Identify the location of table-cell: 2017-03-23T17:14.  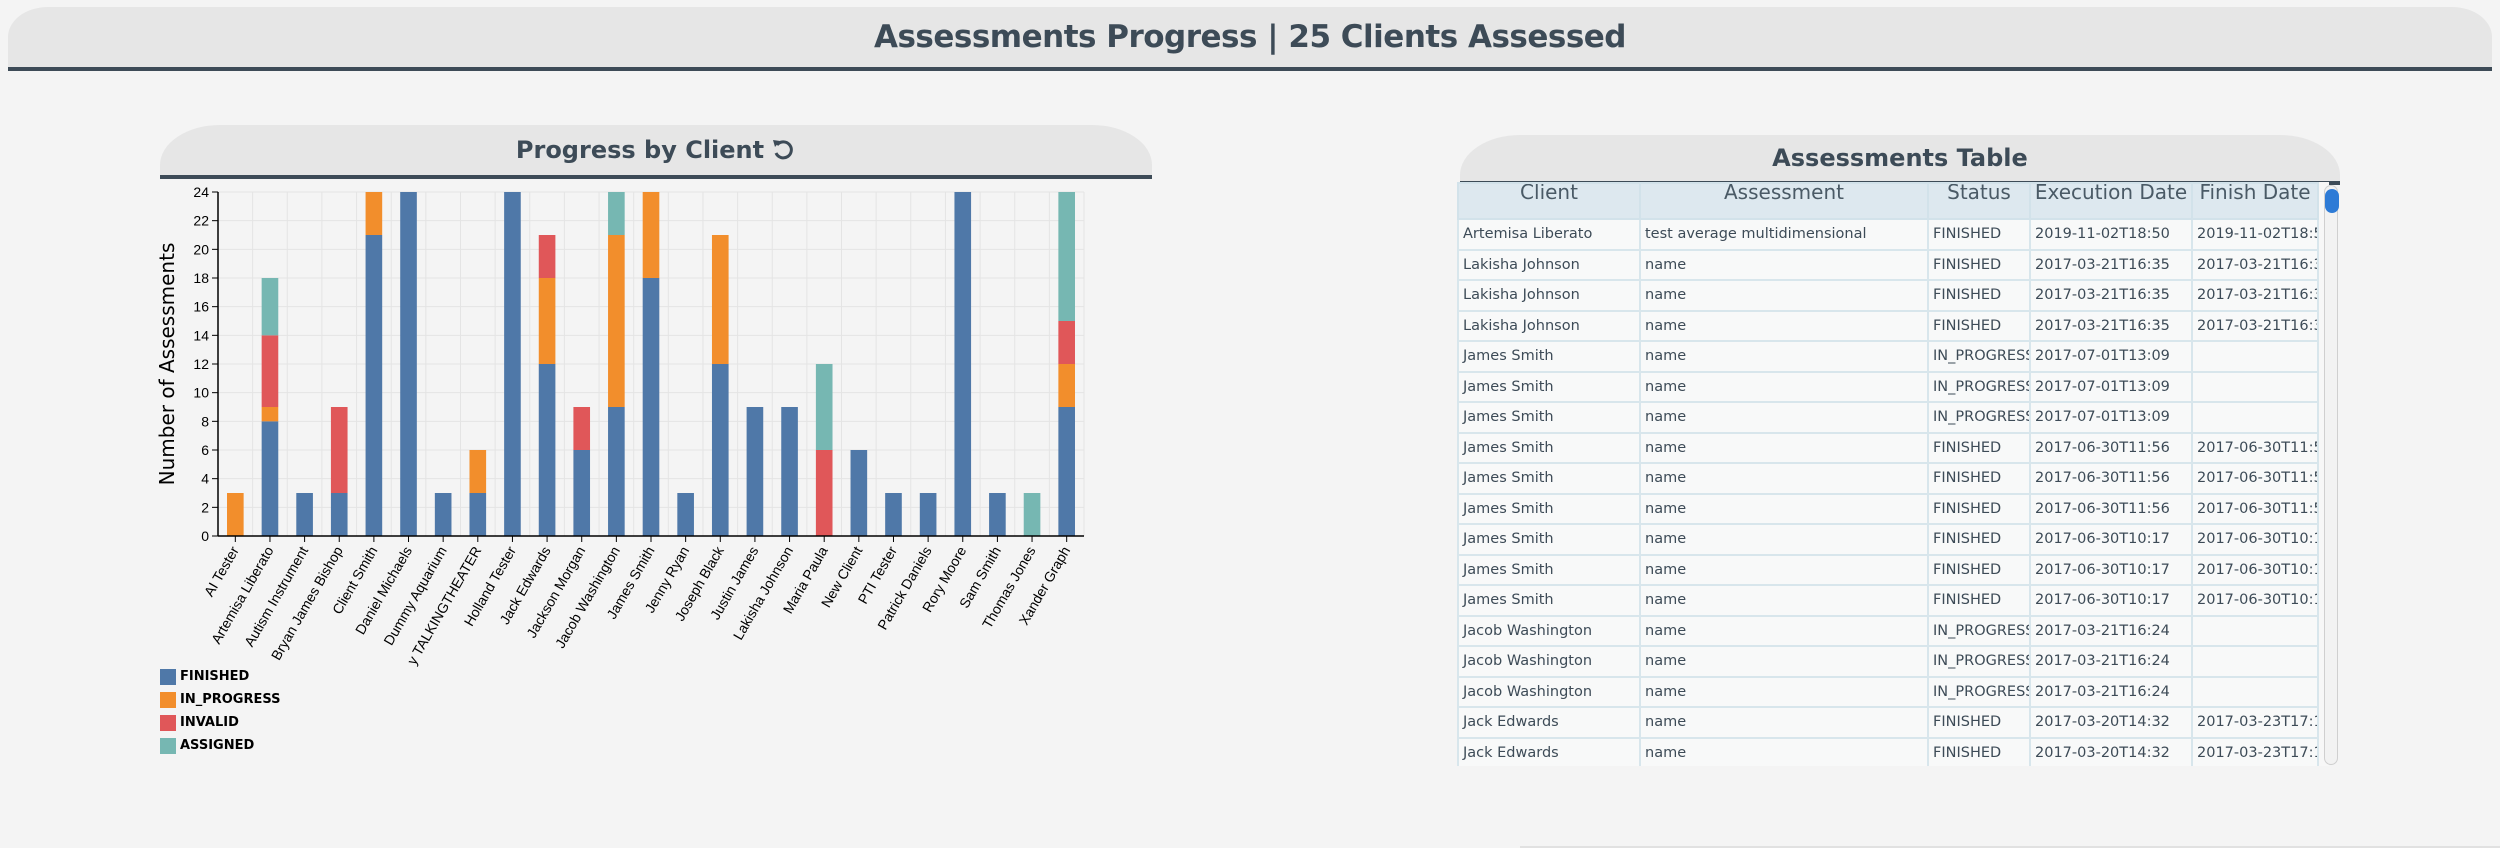
(2255, 722).